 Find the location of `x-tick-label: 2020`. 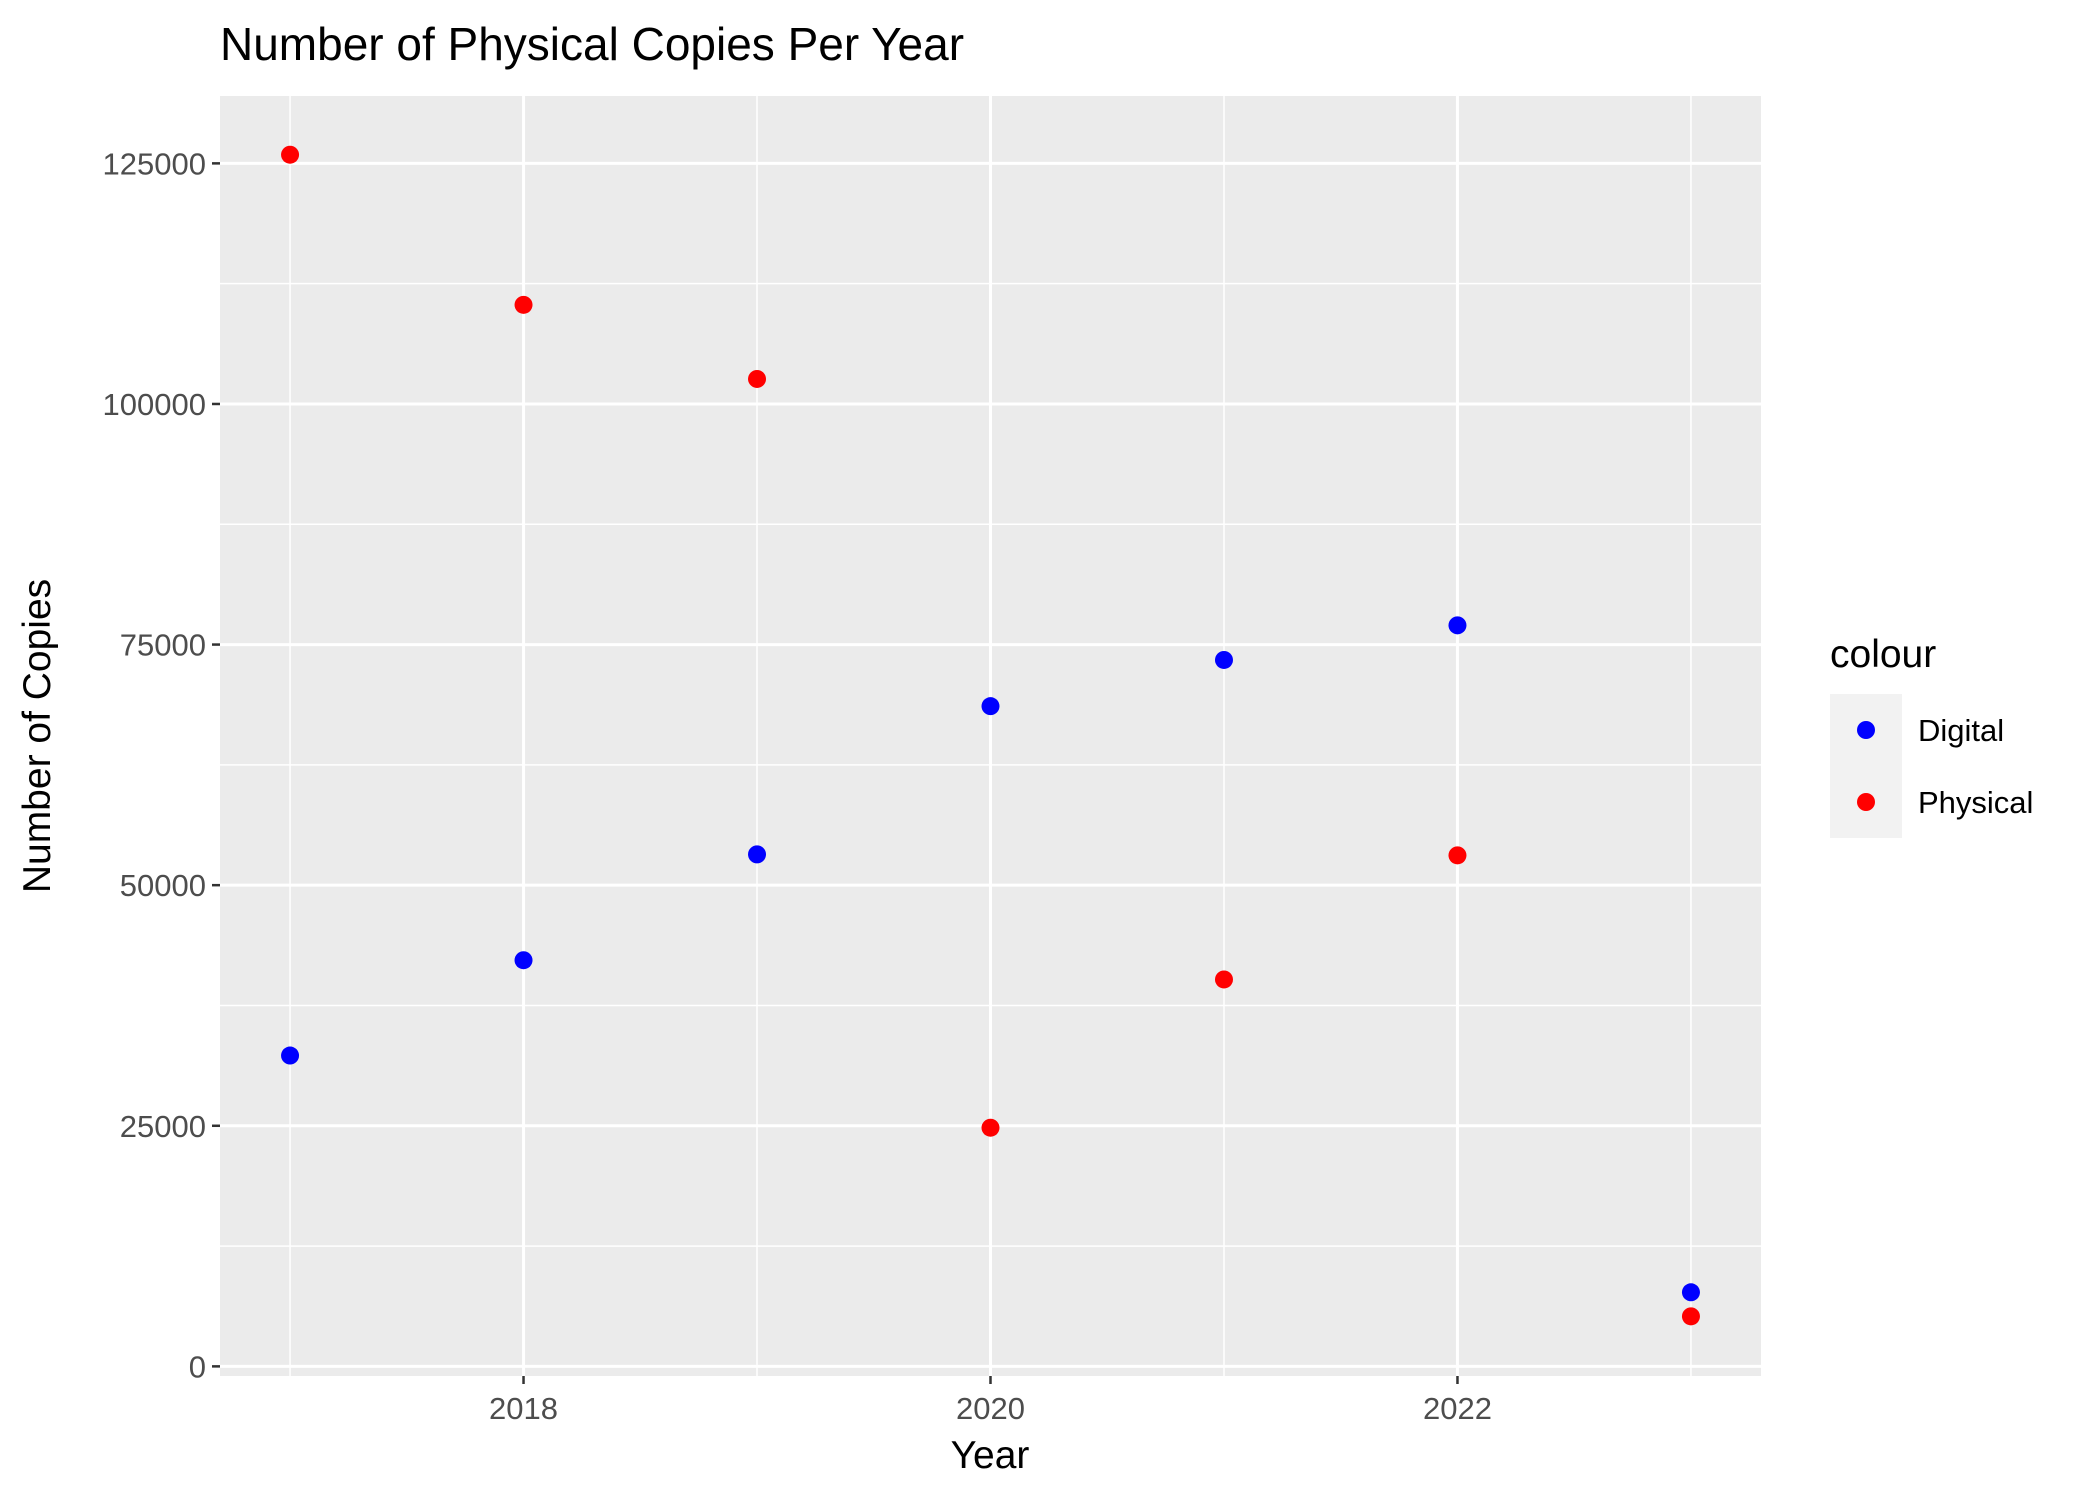

x-tick-label: 2020 is located at coordinates (990, 1408).